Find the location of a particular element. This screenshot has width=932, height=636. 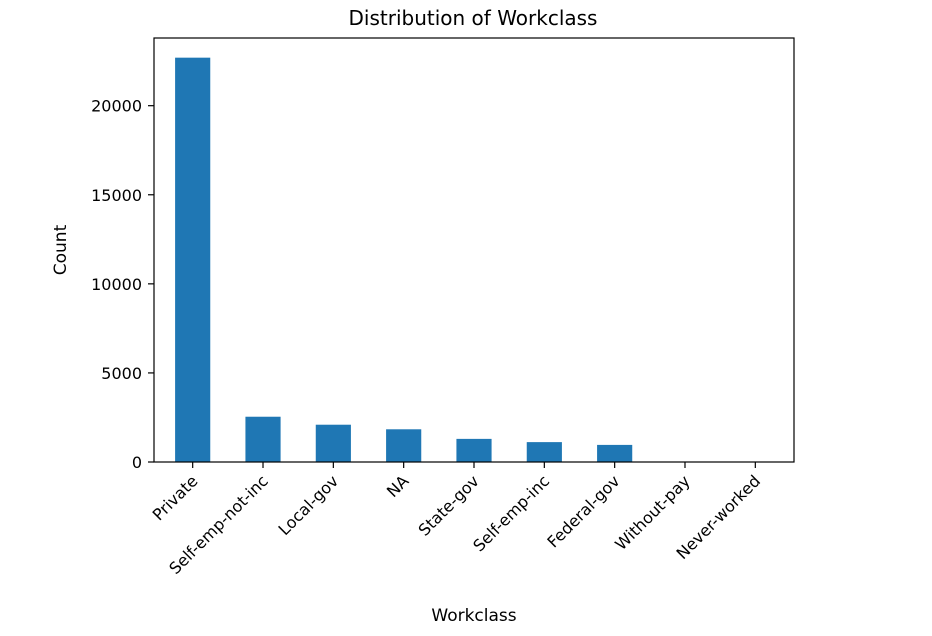

x-axis-label: Workclass is located at coordinates (473, 616).